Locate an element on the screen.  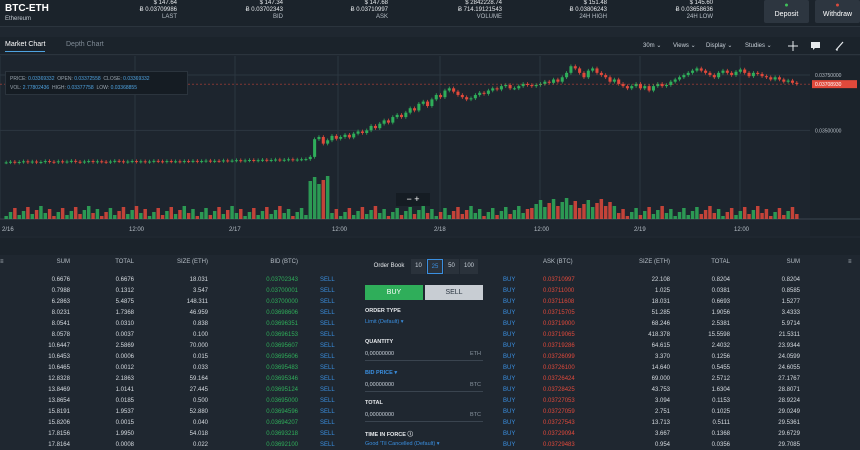
bid-row: 0.6676 0.6676 18.031 0.03702343 SELL is located at coordinates (175, 280).